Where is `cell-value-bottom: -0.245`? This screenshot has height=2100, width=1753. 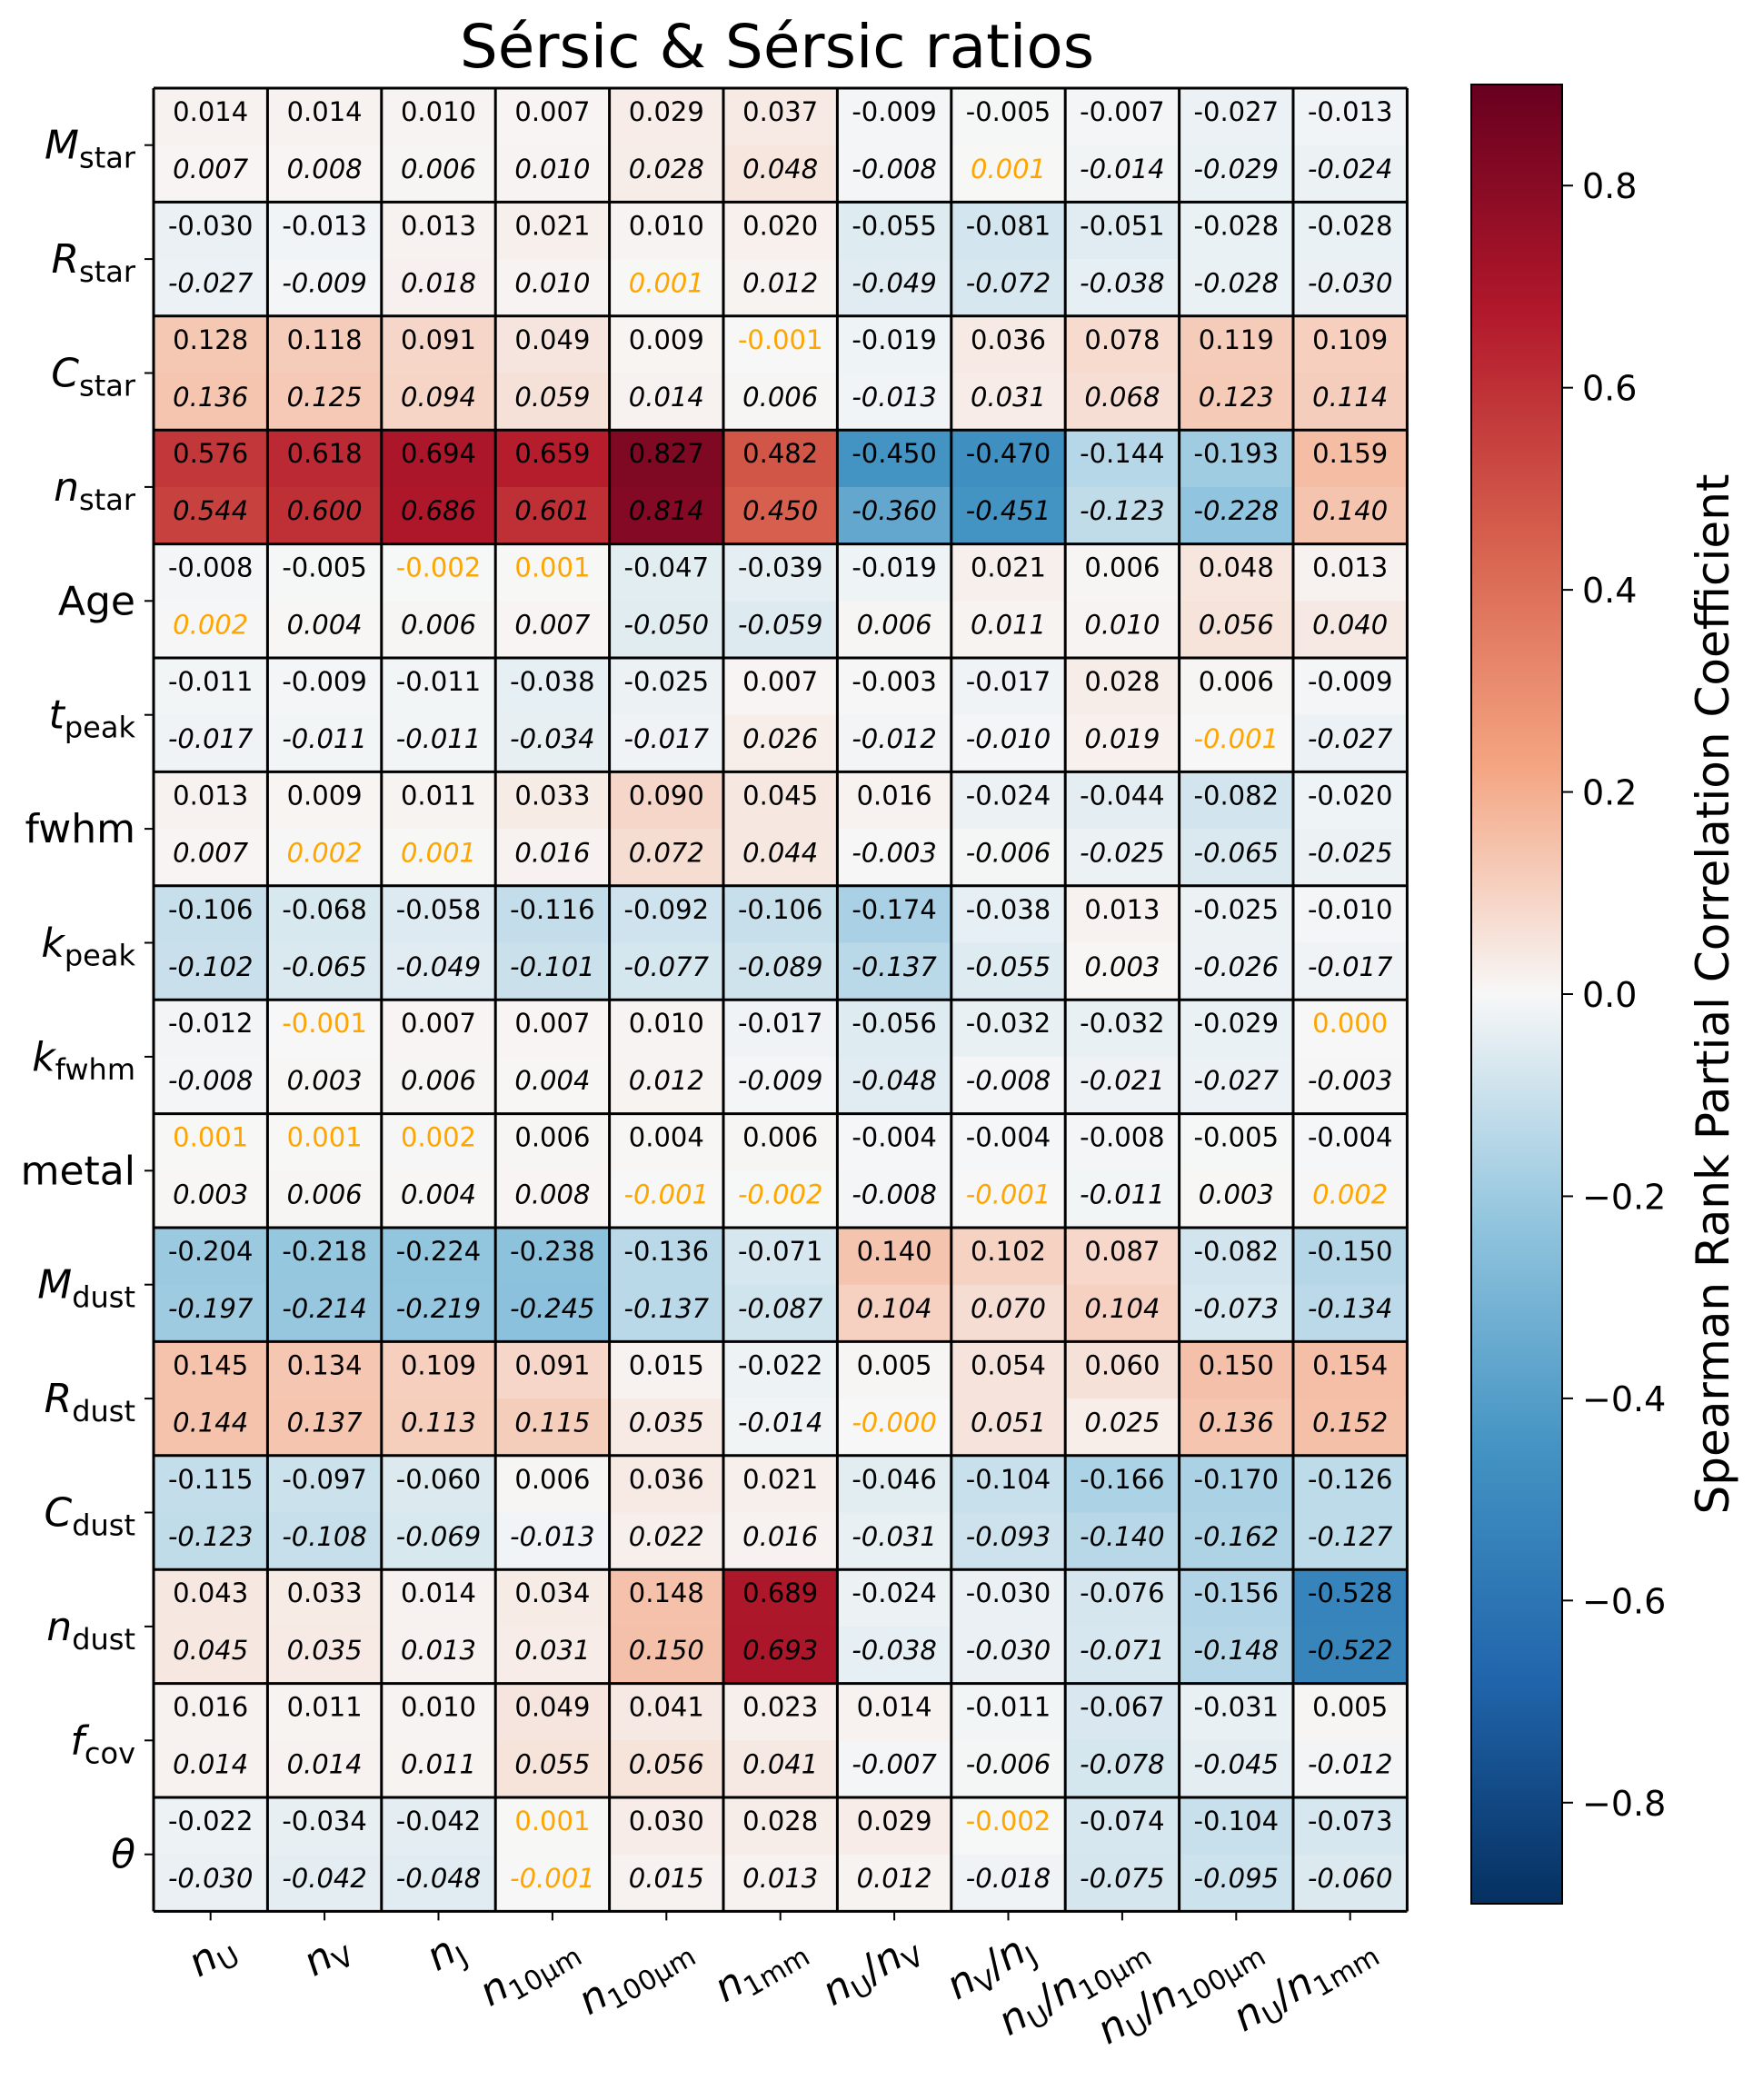 cell-value-bottom: -0.245 is located at coordinates (552, 1308).